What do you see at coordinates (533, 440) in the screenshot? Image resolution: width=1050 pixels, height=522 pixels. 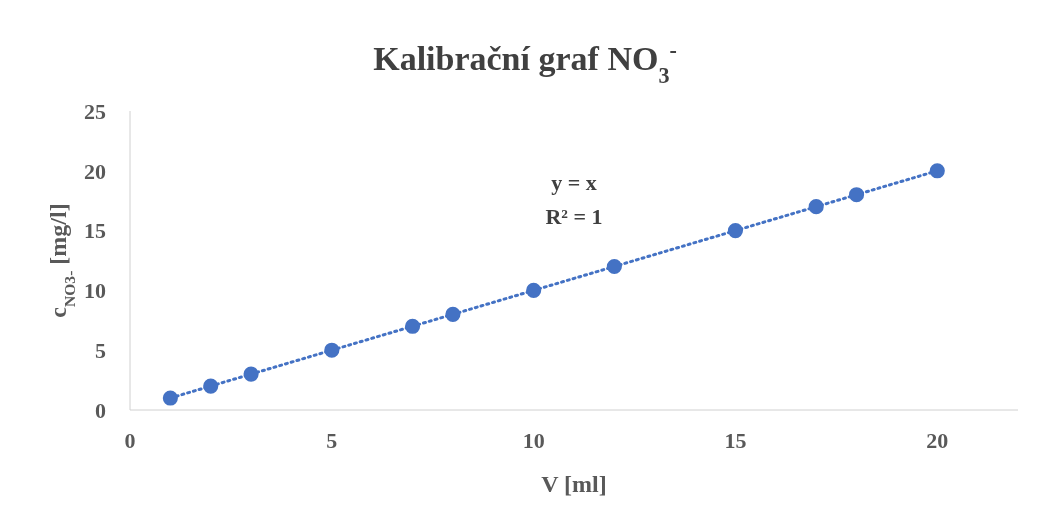 I see `x-tick-label: 10` at bounding box center [533, 440].